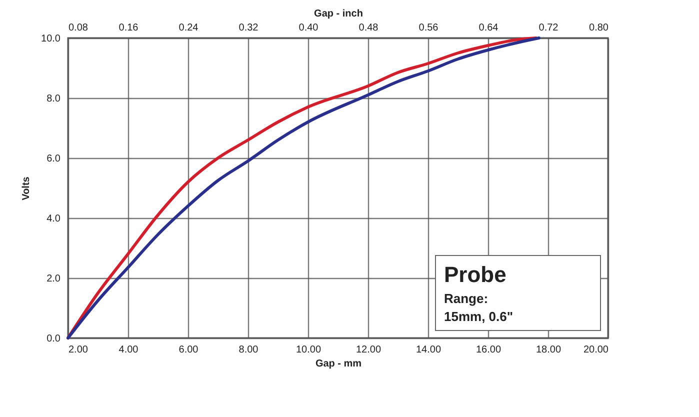 This screenshot has height=417, width=699. I want to click on x-axis-title: Gap - mm, so click(338, 364).